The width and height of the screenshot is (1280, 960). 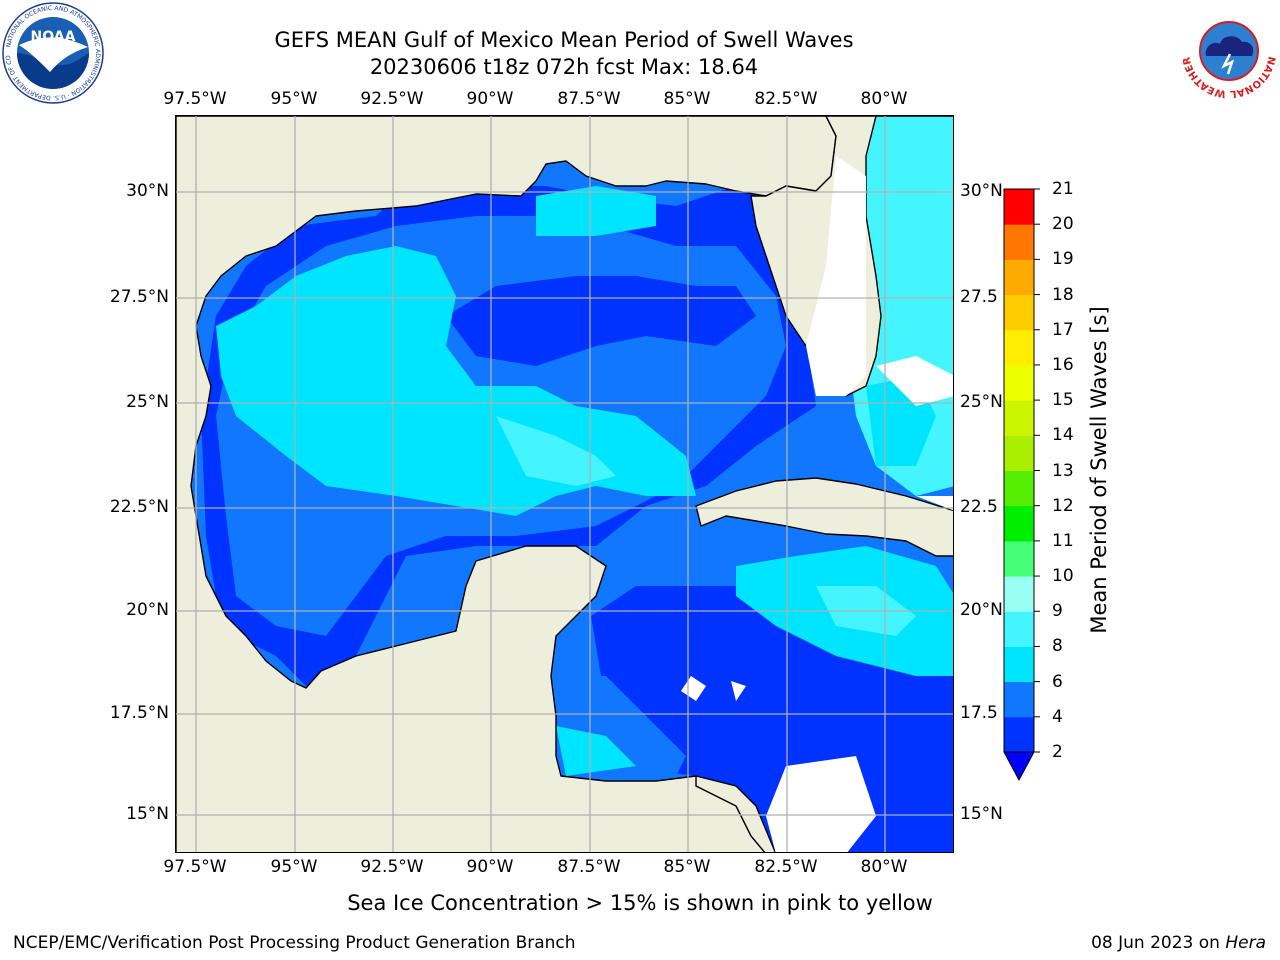 I want to click on colorbar-extend-arrow, so click(x=1019, y=766).